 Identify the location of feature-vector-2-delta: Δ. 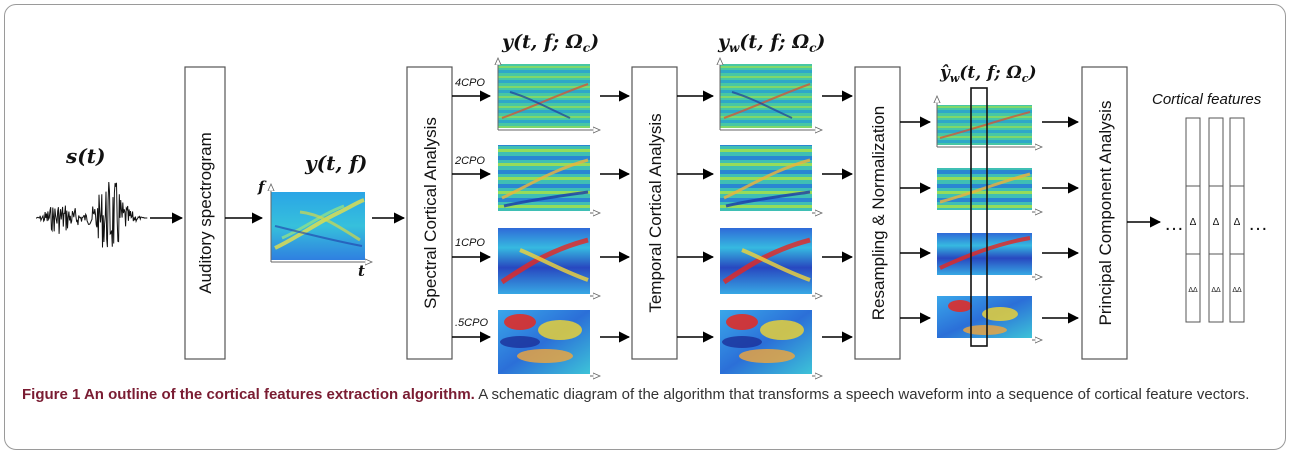
(1216, 222).